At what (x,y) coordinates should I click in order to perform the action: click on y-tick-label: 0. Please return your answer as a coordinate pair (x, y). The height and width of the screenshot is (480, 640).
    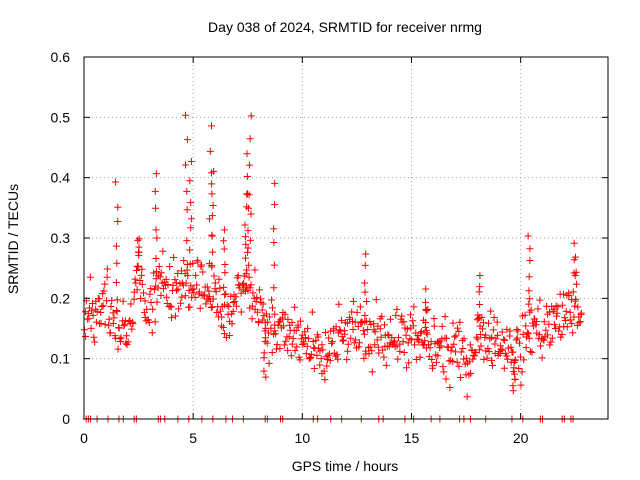
    Looking at the image, I should click on (66, 419).